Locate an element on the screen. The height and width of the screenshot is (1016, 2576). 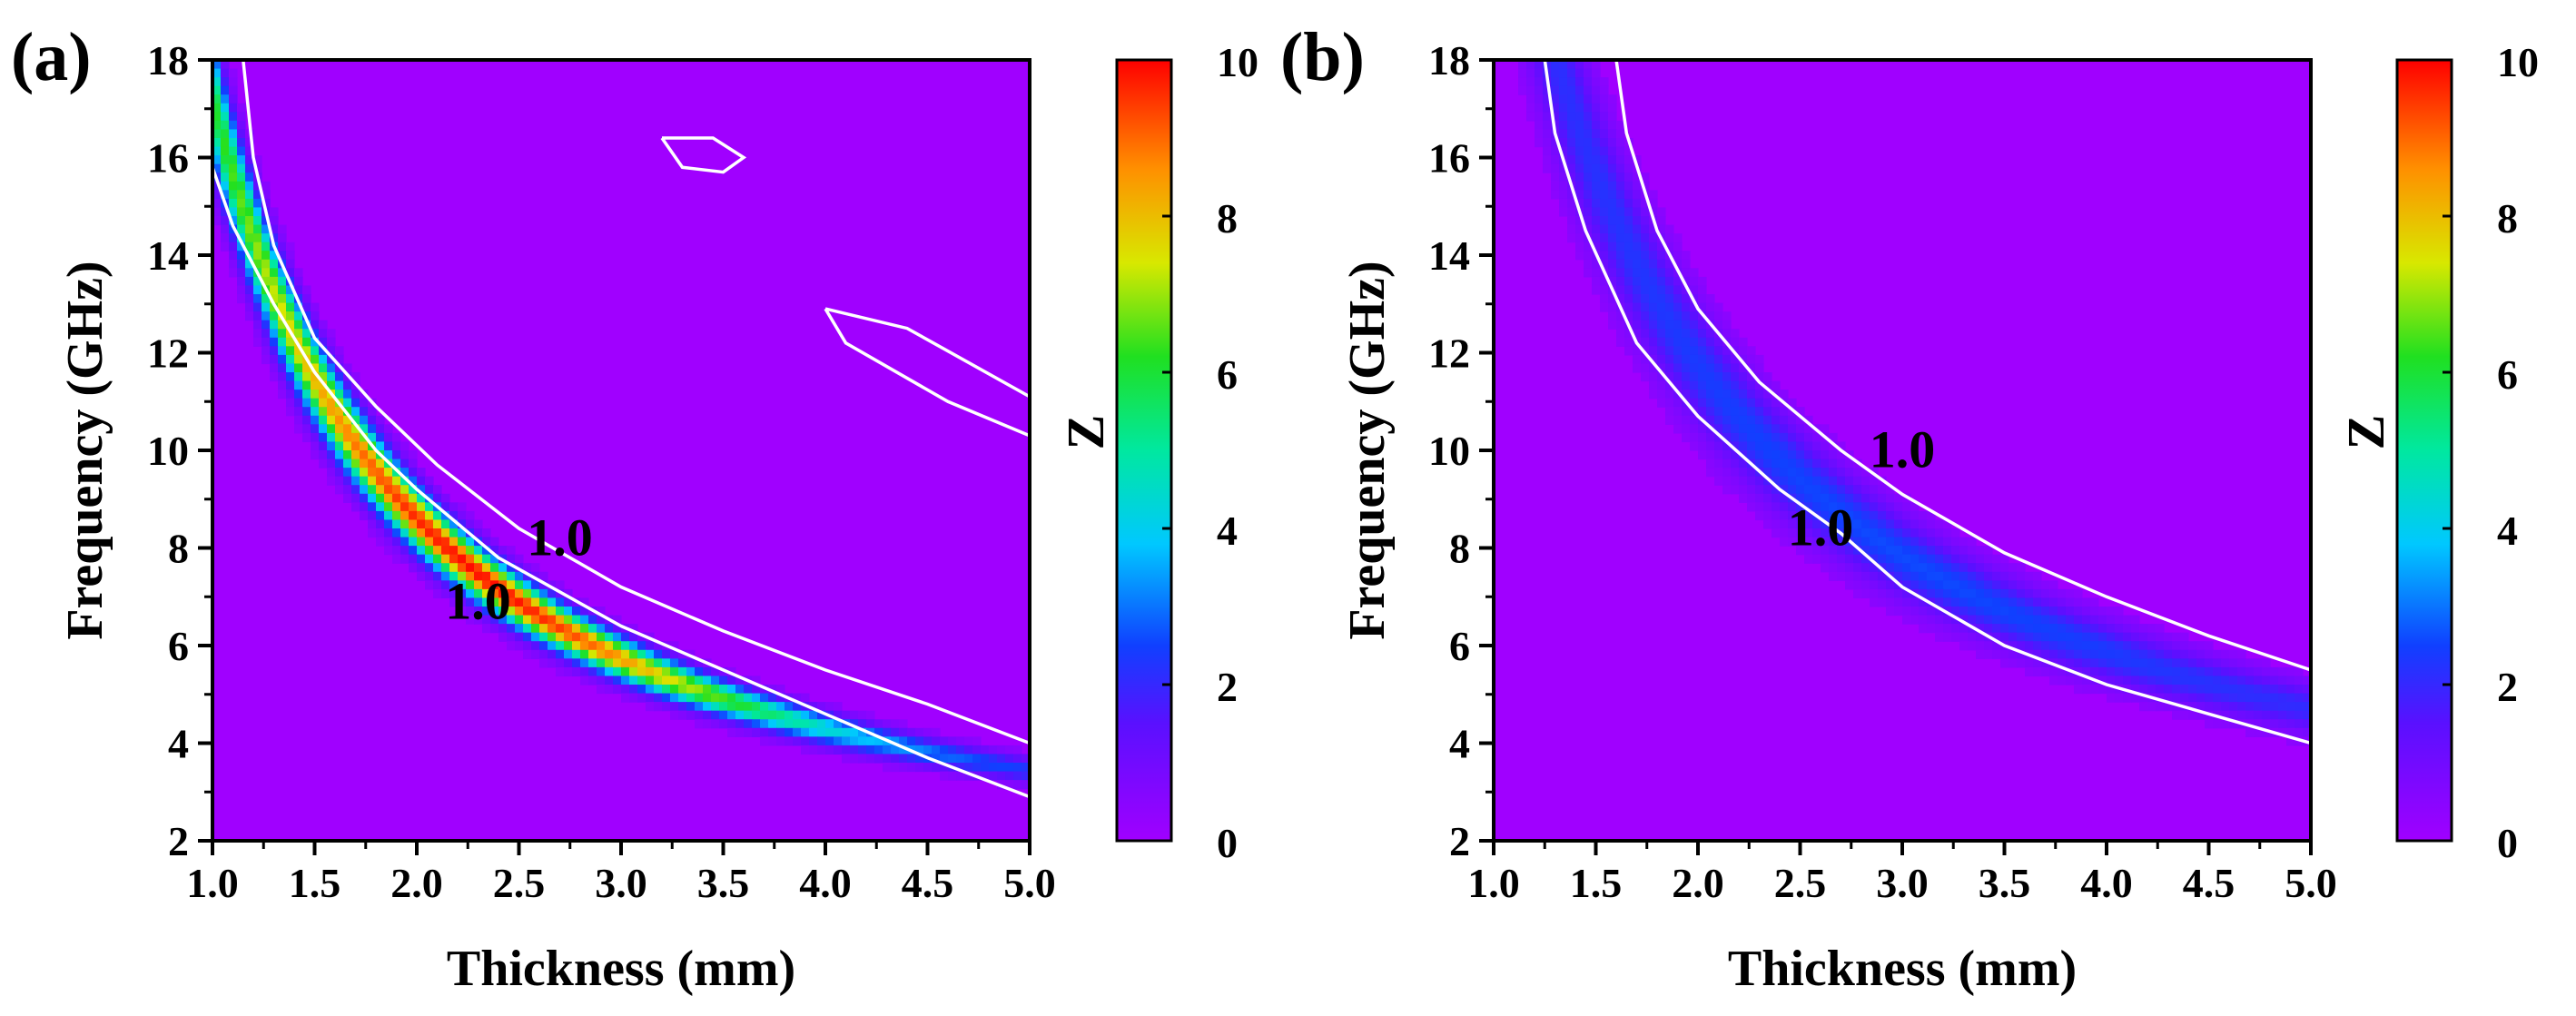
y-tick-label: 16 is located at coordinates (1449, 158).